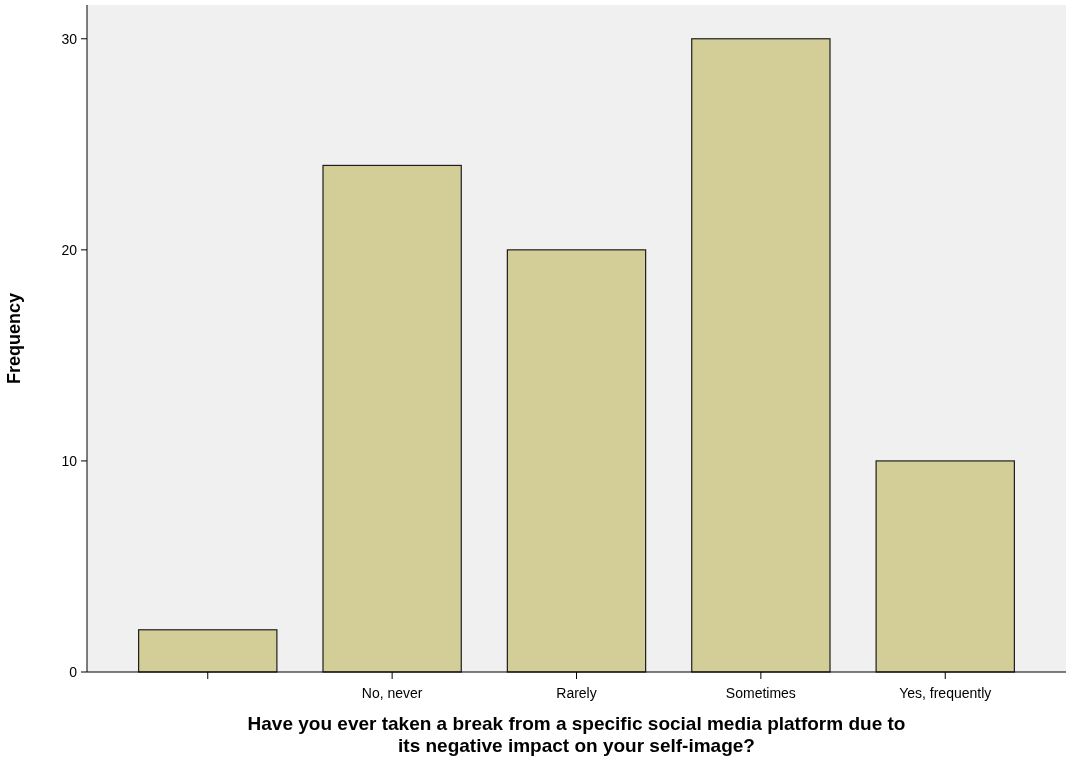  Describe the element at coordinates (73, 671) in the screenshot. I see `y-tick-label: 0` at that location.